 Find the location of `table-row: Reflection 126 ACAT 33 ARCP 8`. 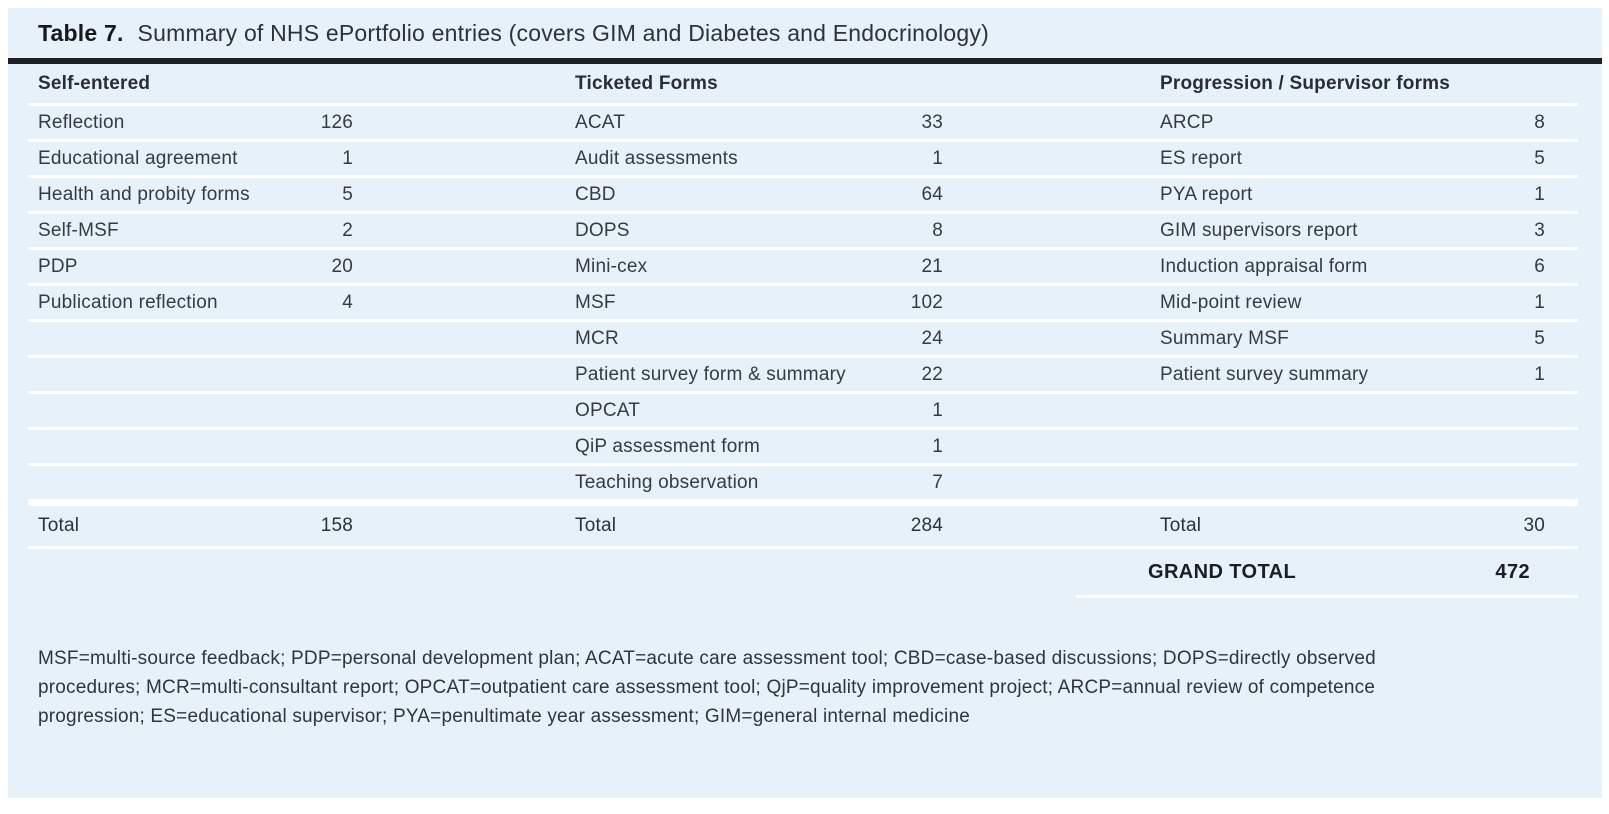

table-row: Reflection 126 ACAT 33 ARCP 8 is located at coordinates (803, 124).